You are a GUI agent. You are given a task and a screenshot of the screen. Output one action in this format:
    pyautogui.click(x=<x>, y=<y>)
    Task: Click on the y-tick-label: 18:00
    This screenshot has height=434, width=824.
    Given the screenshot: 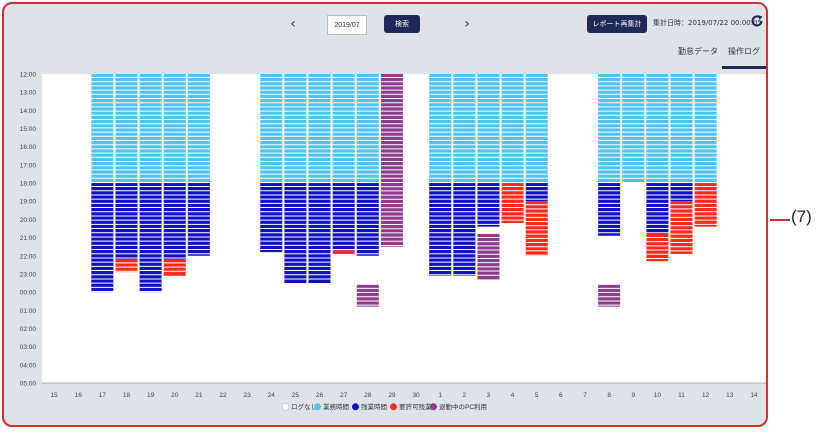 What is the action you would take?
    pyautogui.click(x=28, y=184)
    